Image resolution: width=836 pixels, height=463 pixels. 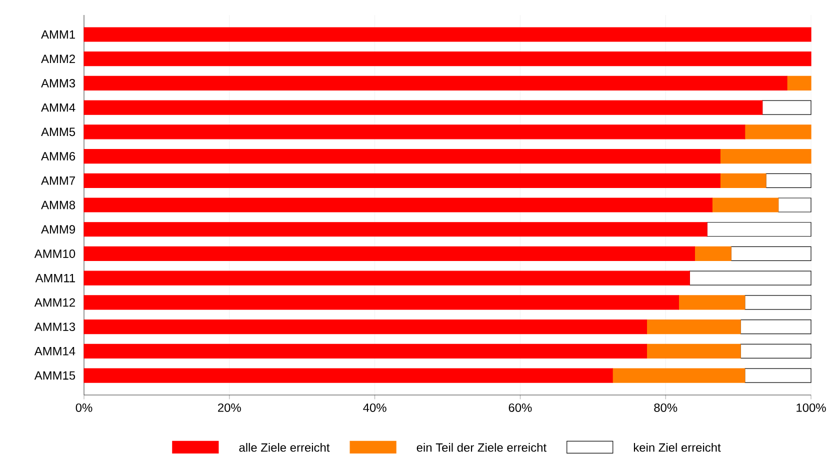 I want to click on y-tick-label: AMM15, so click(x=55, y=375).